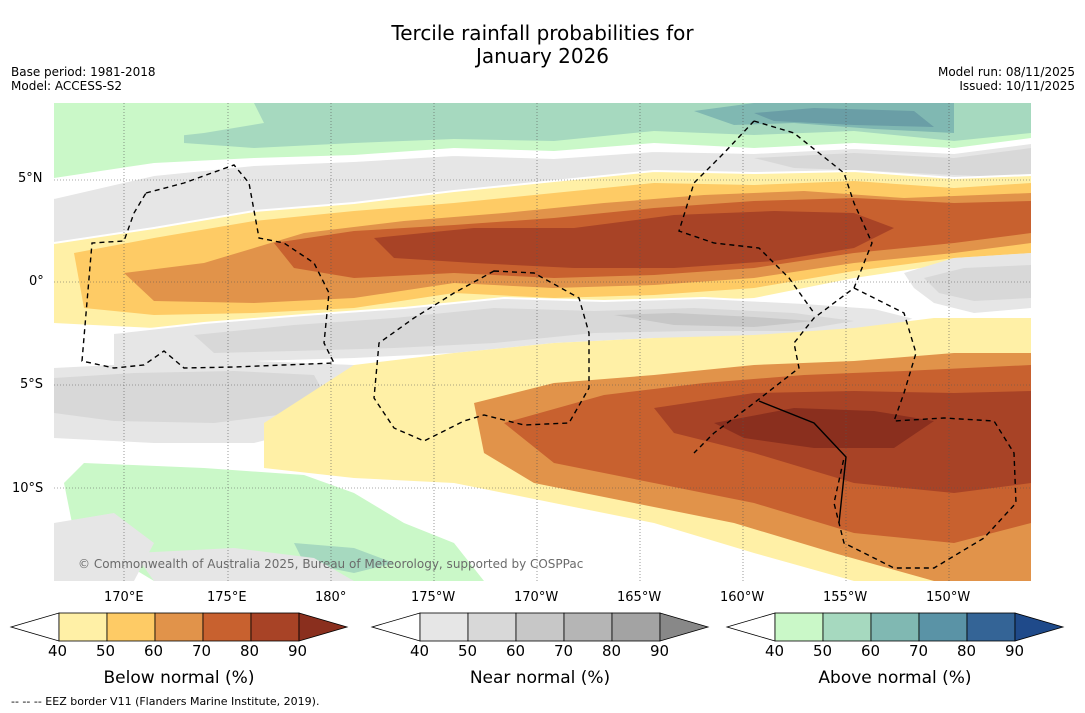 The width and height of the screenshot is (1085, 713). What do you see at coordinates (227, 597) in the screenshot?
I see `lon-label-175e: 175°E` at bounding box center [227, 597].